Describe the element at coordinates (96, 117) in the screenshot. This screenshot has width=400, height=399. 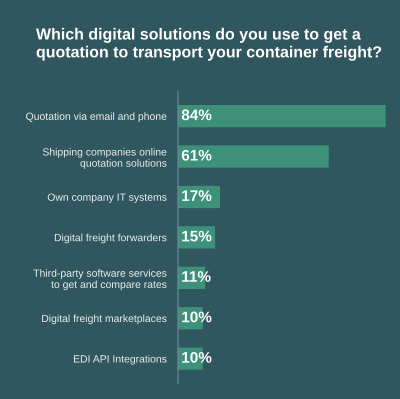
I see `y-tick-label: Quotation via email and phone` at that location.